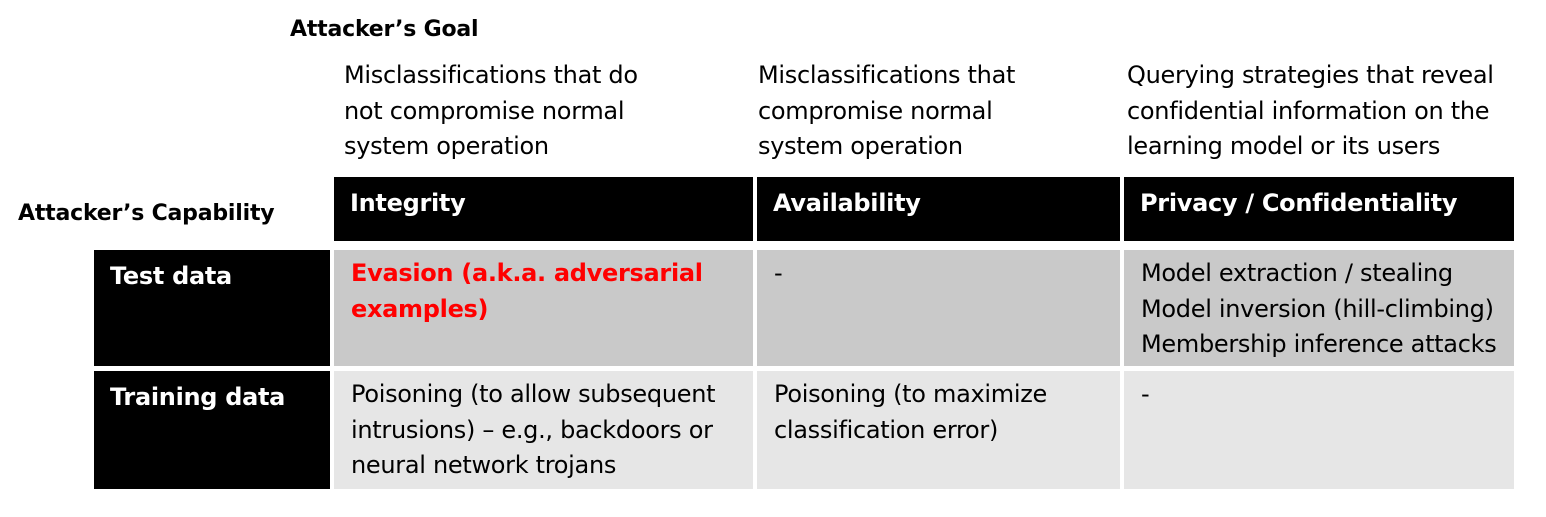 The image size is (1546, 517). Describe the element at coordinates (484, 110) in the screenshot. I see `description-line: not compromise normal` at that location.